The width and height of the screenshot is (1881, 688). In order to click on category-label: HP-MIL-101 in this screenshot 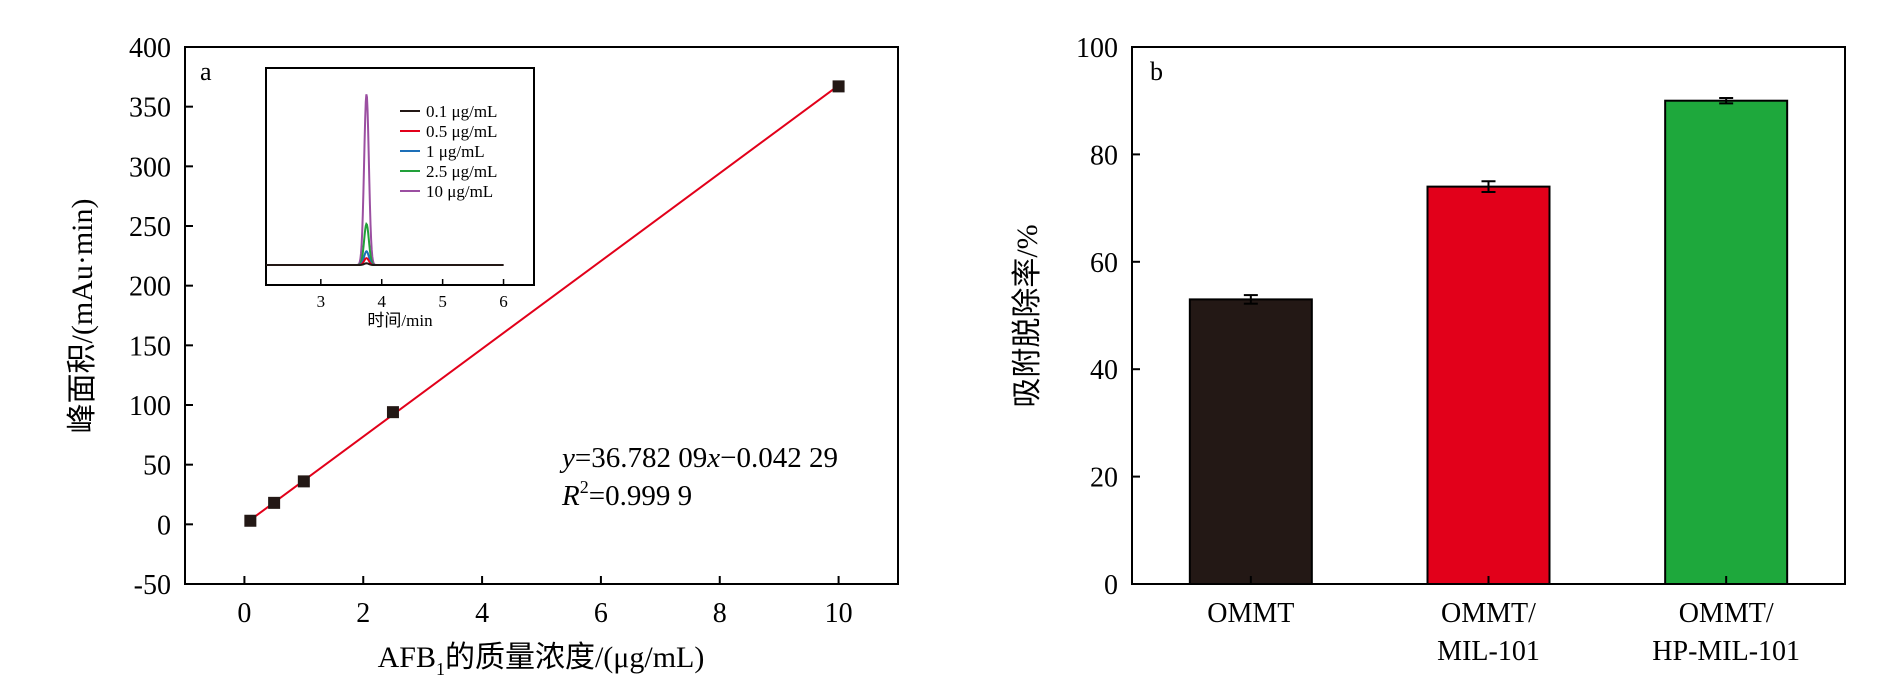, I will do `click(1726, 651)`.